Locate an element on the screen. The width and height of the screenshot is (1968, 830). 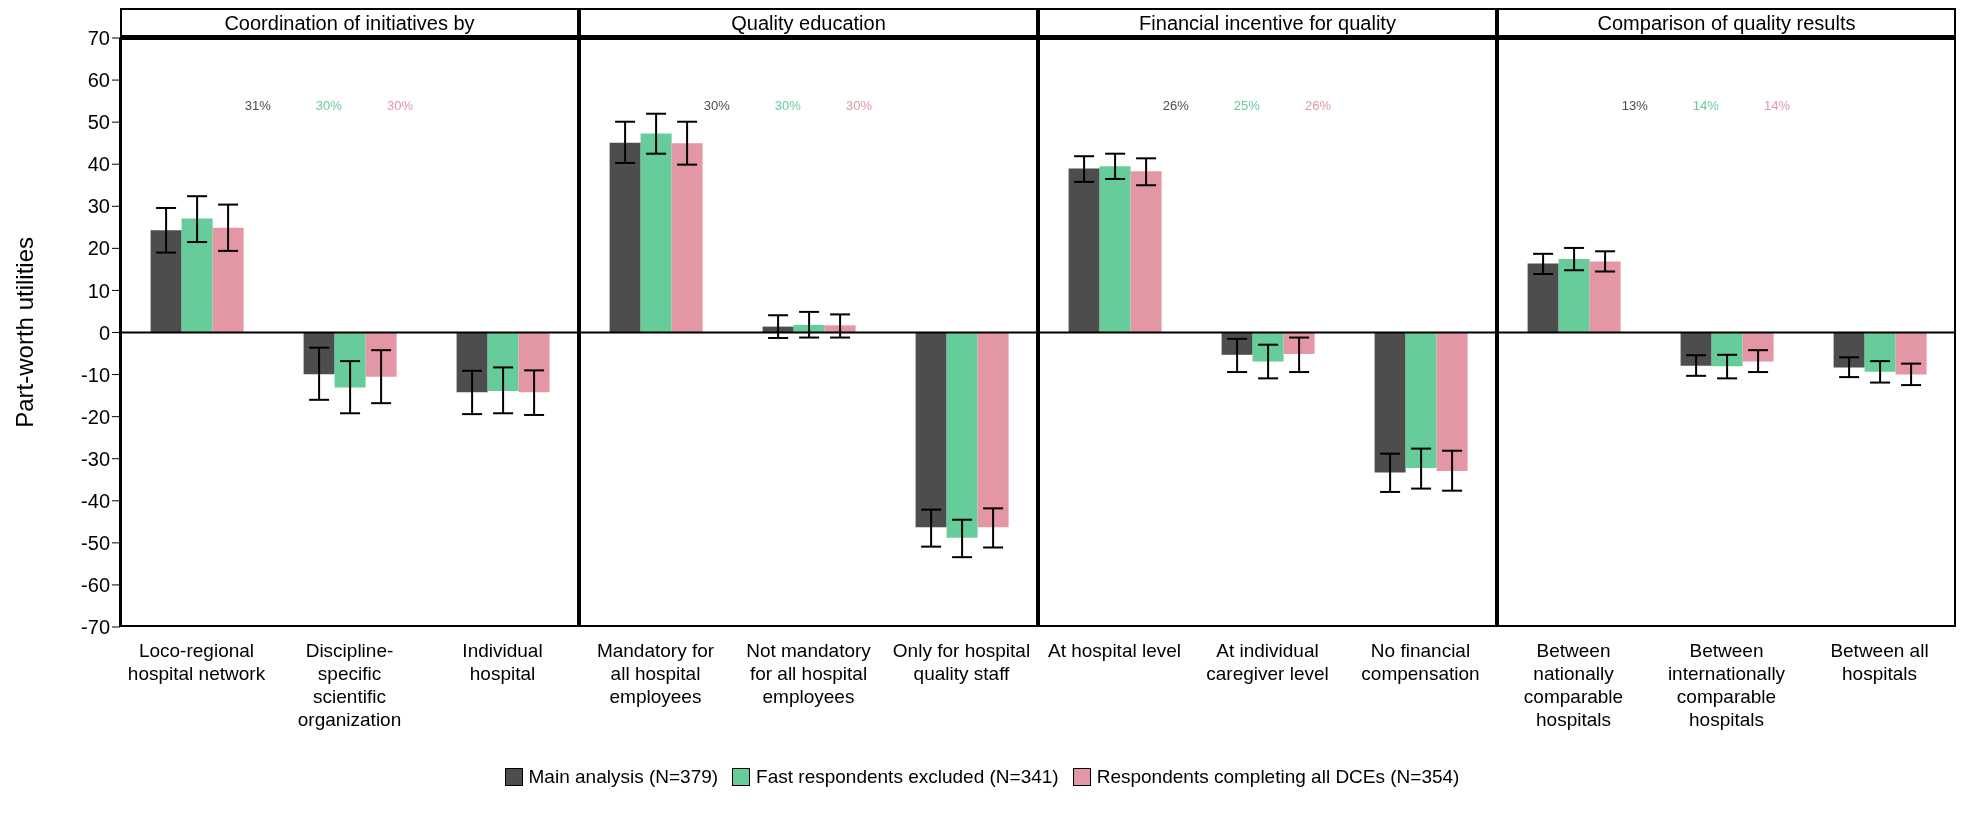
y-tick-label: 10 is located at coordinates (98, 290).